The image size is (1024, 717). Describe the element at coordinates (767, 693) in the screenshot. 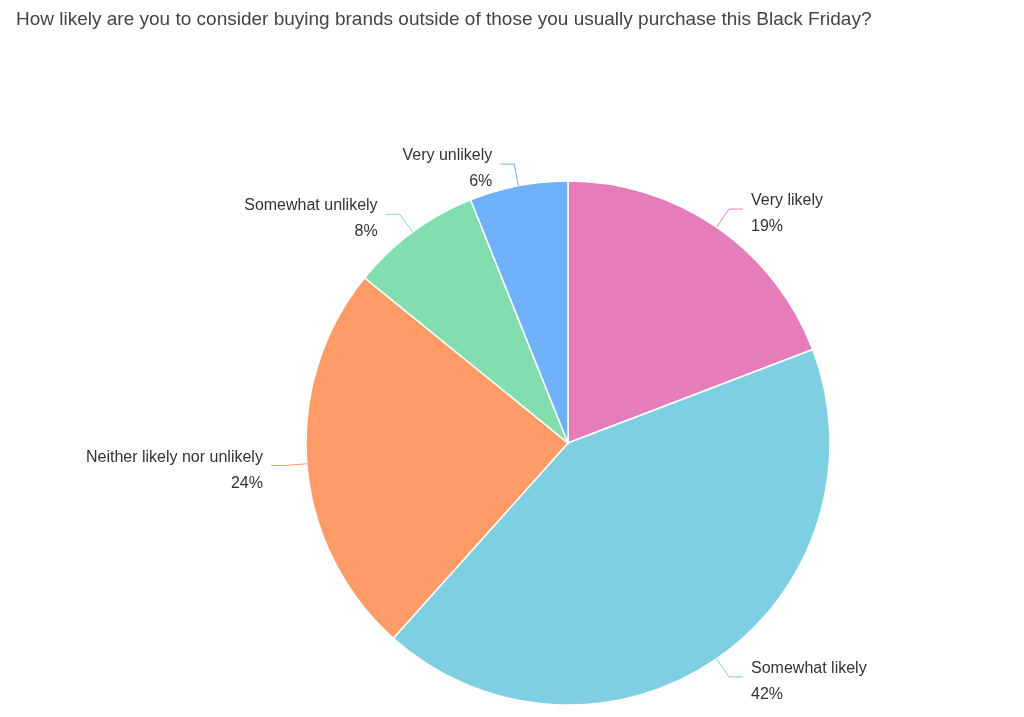

I see `data-label: 42%` at that location.